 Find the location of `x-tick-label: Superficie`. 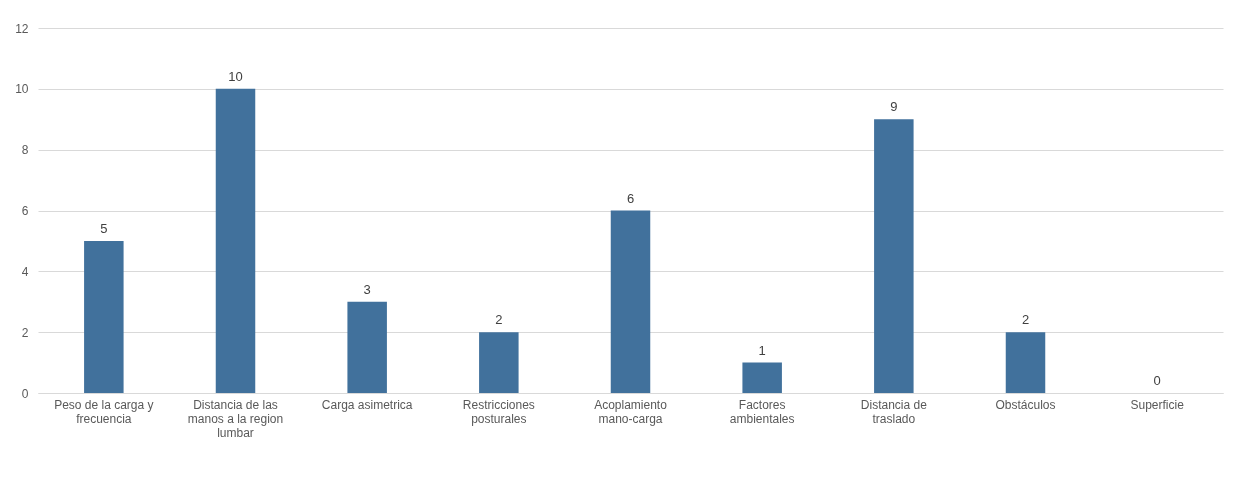

x-tick-label: Superficie is located at coordinates (1157, 404).